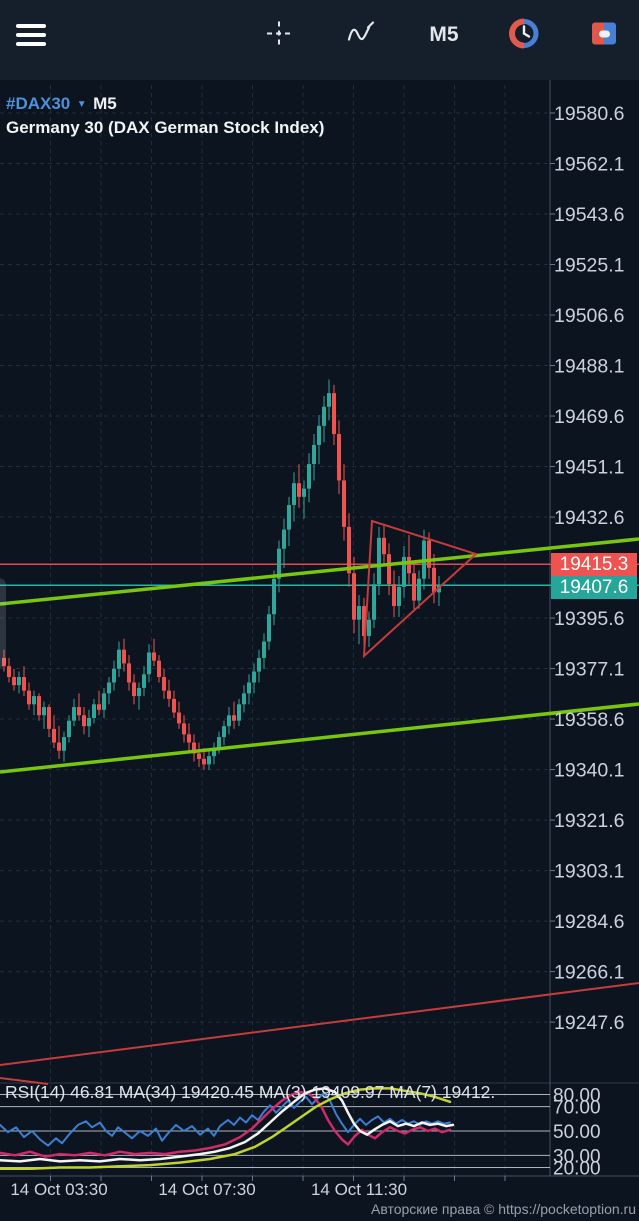 Image resolution: width=639 pixels, height=1221 pixels. Describe the element at coordinates (594, 564) in the screenshot. I see `price-tag-upper: 19415.3` at that location.